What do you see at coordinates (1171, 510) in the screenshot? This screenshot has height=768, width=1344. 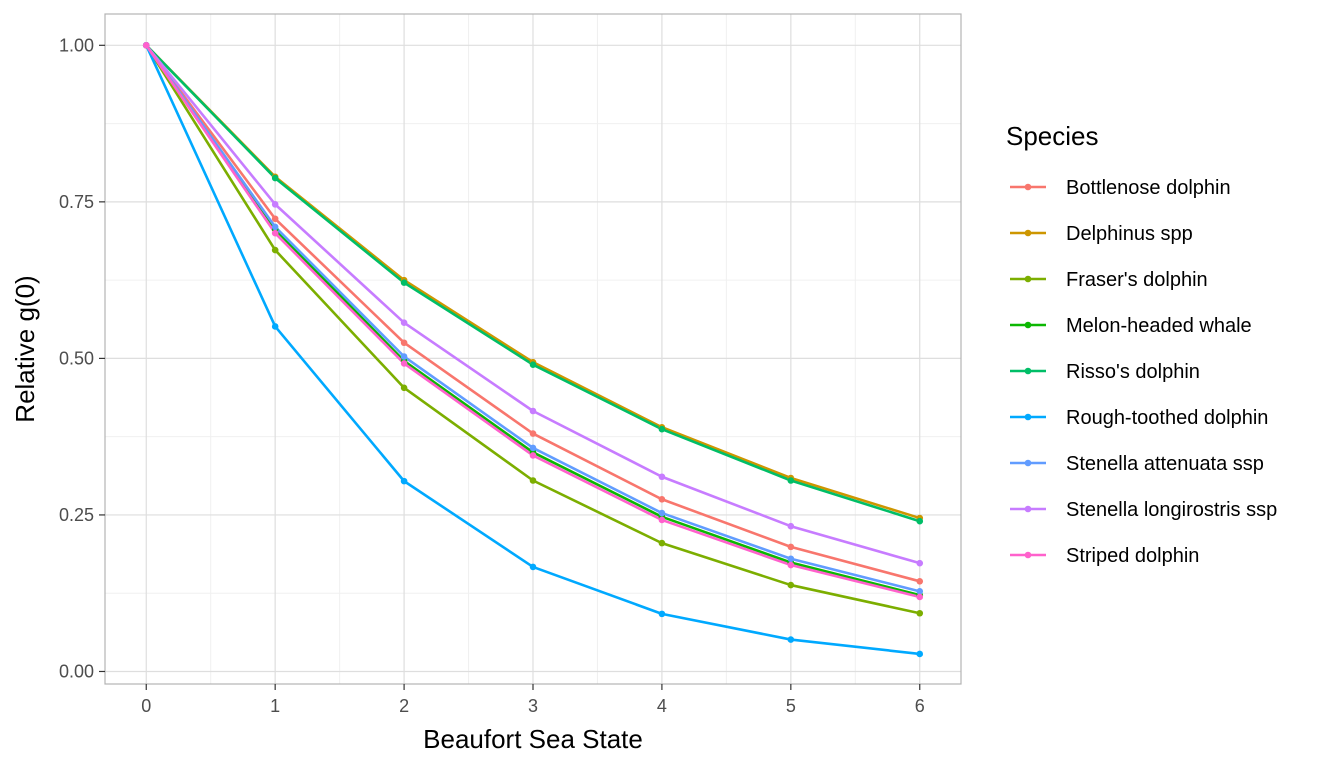 I see `legend-label: Stenella longirostris ssp` at bounding box center [1171, 510].